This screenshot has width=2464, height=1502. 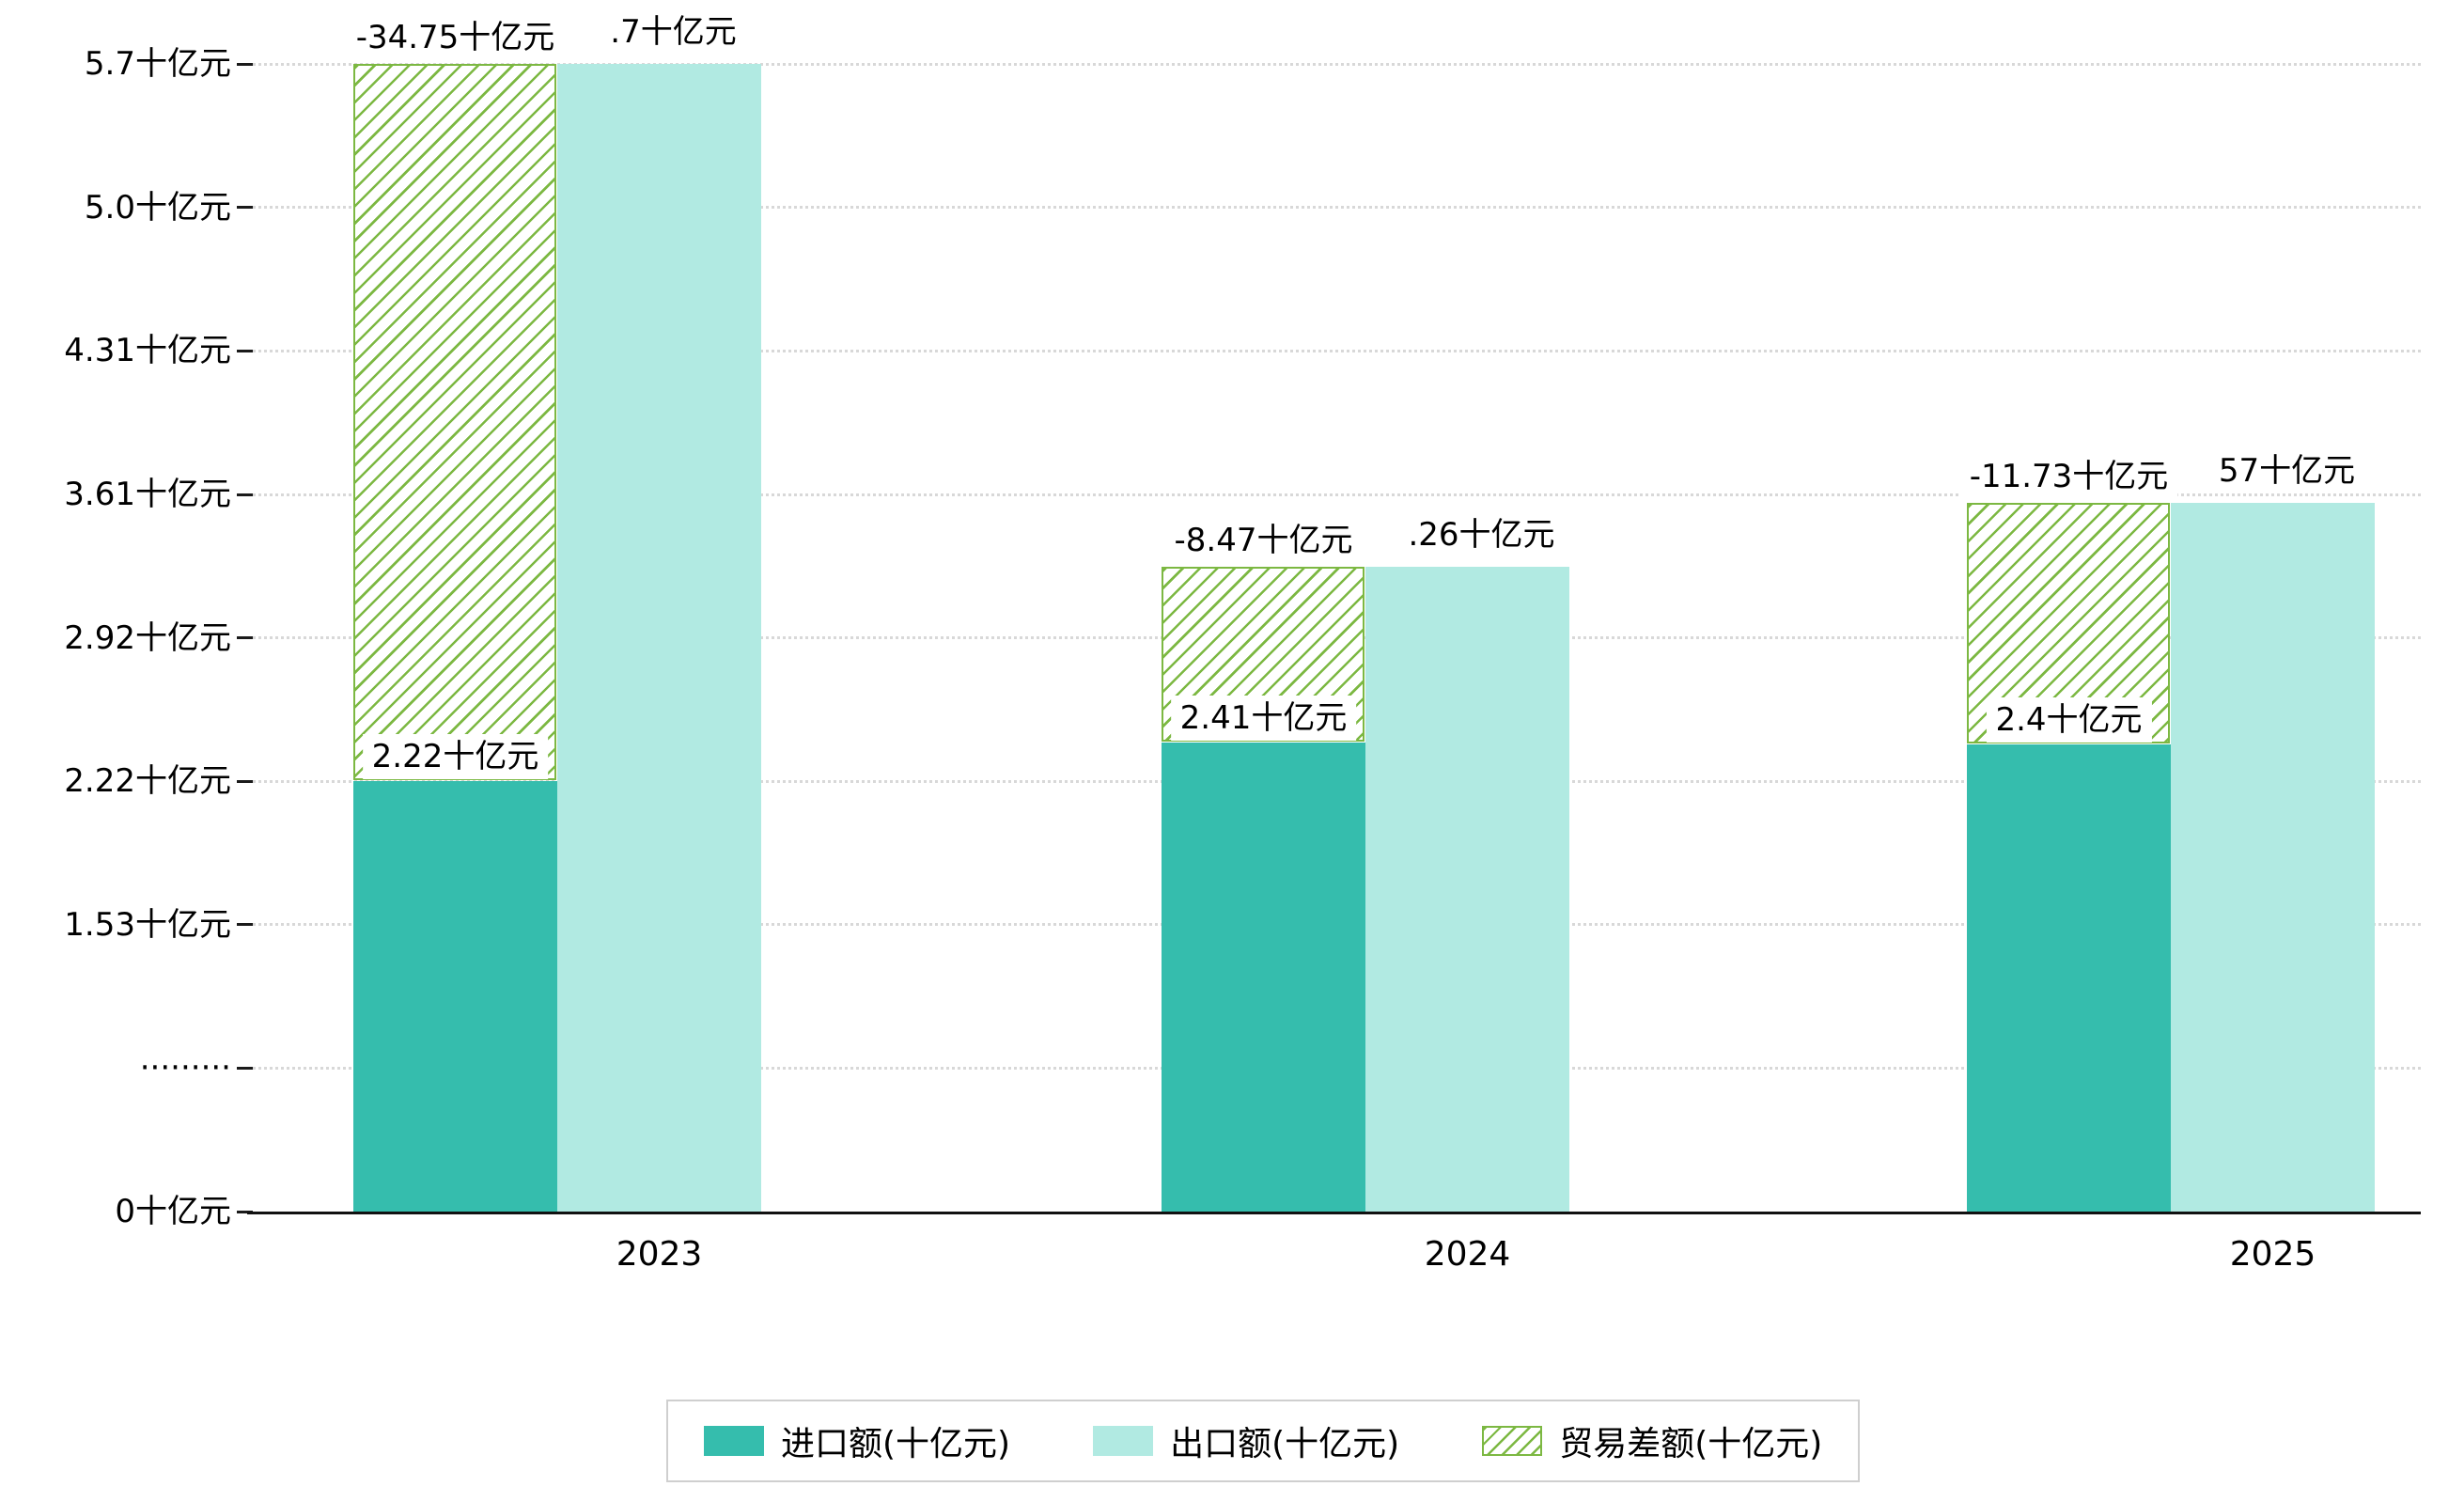 What do you see at coordinates (455, 38) in the screenshot?
I see `trade-balance-value-label: -34.75十亿元` at bounding box center [455, 38].